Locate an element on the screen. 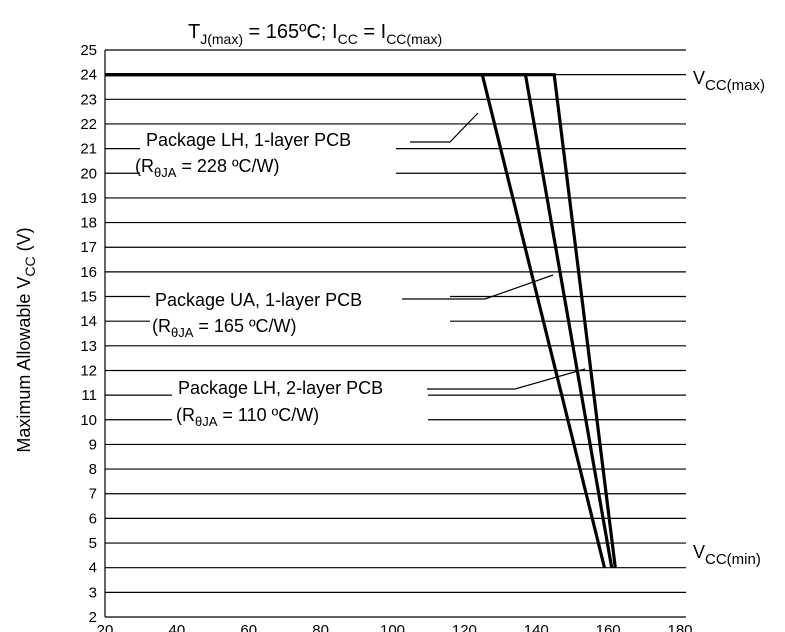  label-lh1-resistance: (RθJA = 228 ºC/W) is located at coordinates (207, 168).